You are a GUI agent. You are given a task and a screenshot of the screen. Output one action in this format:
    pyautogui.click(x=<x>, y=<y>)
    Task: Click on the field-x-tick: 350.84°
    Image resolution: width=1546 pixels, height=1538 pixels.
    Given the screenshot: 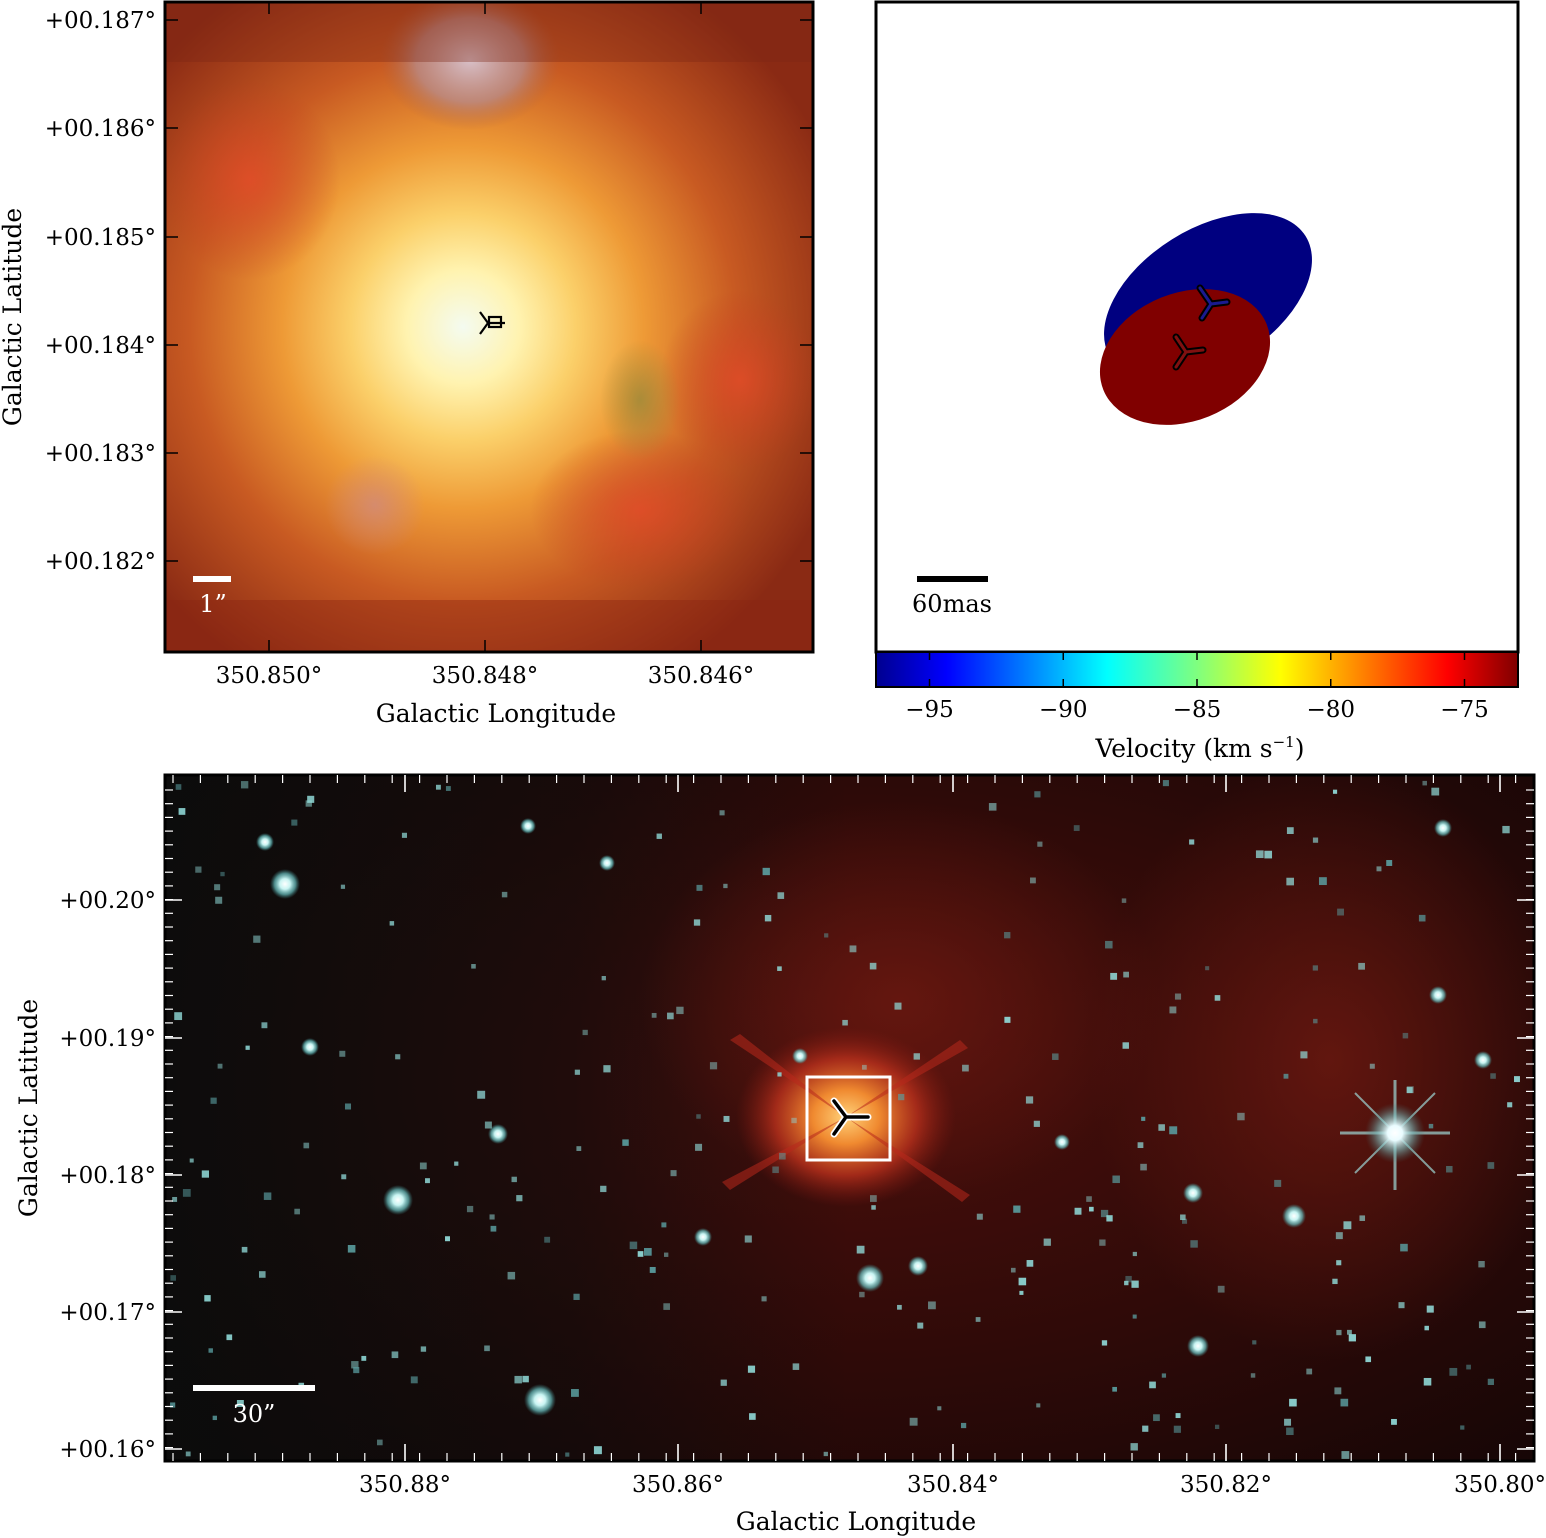 What is the action you would take?
    pyautogui.click(x=953, y=1485)
    